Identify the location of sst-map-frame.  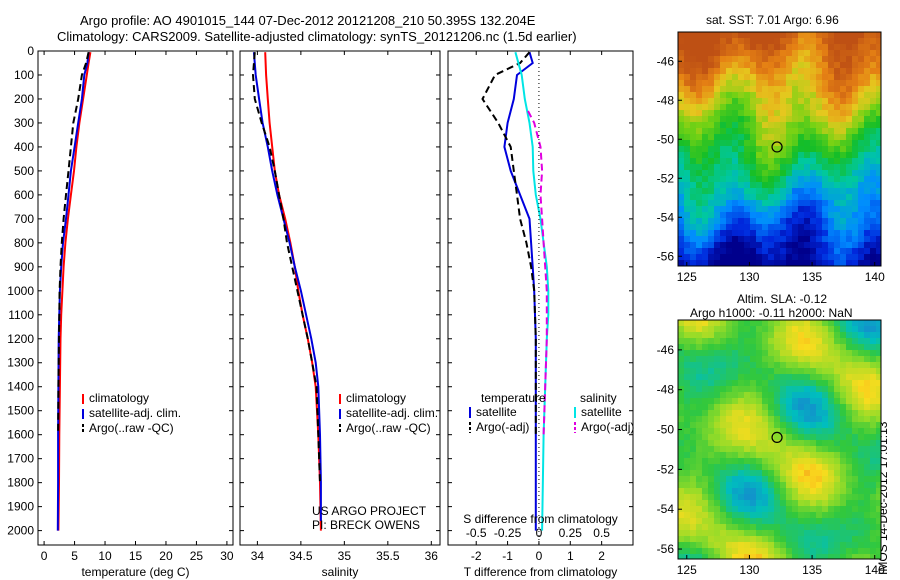
(779, 149).